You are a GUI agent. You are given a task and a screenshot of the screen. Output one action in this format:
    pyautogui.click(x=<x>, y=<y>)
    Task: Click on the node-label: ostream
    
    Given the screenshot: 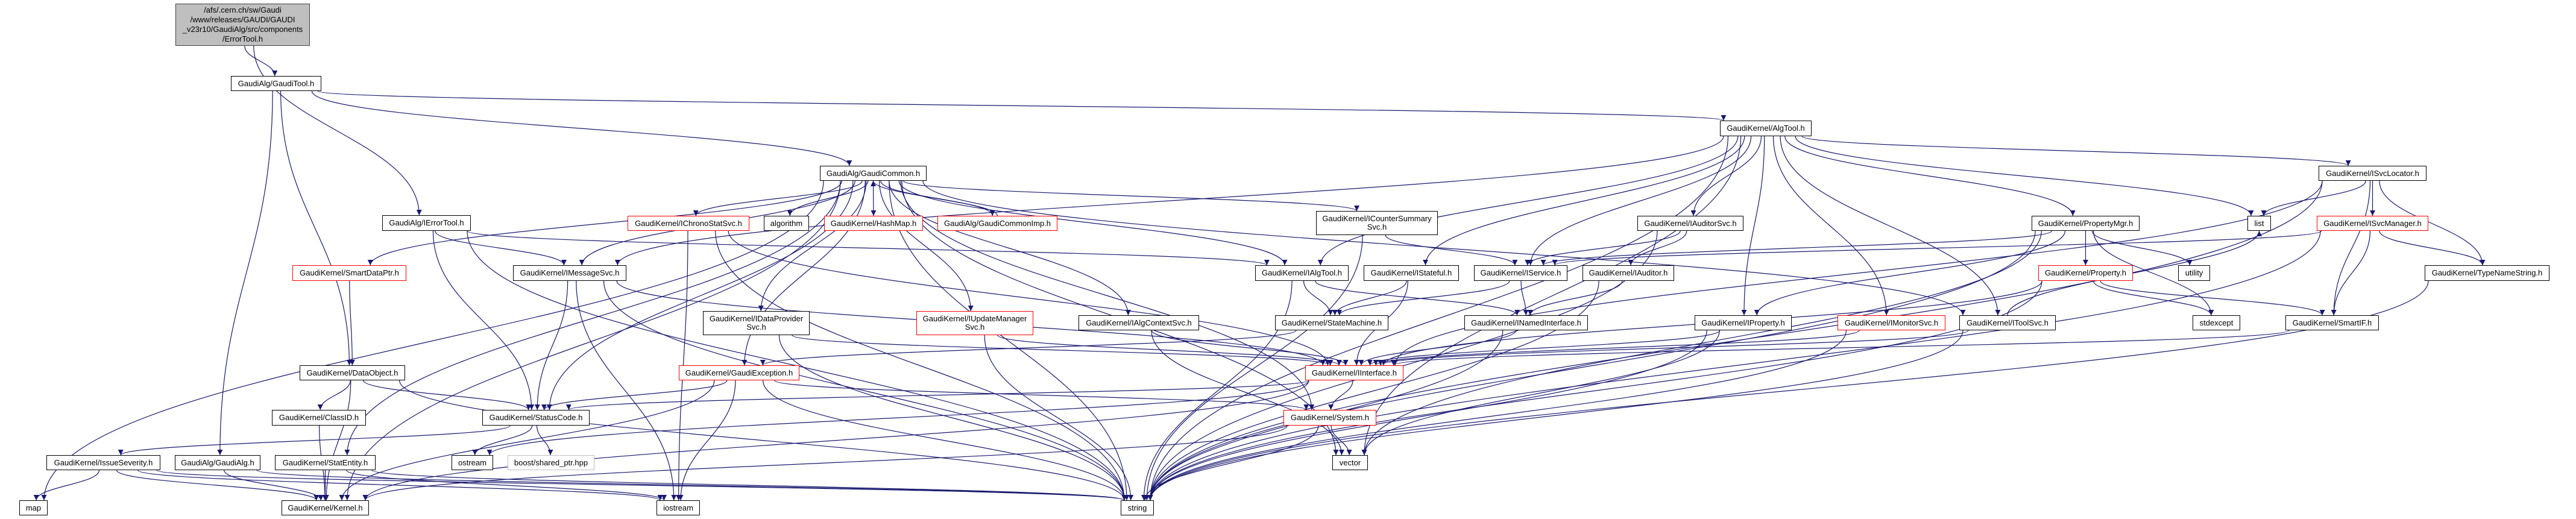 What is the action you would take?
    pyautogui.click(x=472, y=463)
    